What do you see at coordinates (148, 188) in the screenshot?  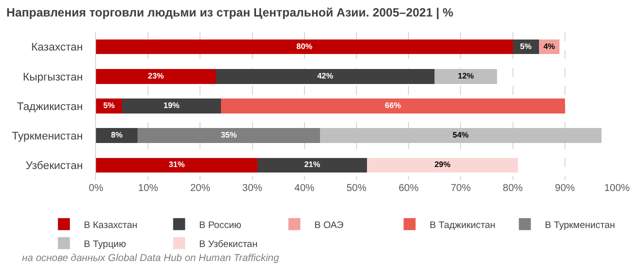 I see `x-tick-label: 10%` at bounding box center [148, 188].